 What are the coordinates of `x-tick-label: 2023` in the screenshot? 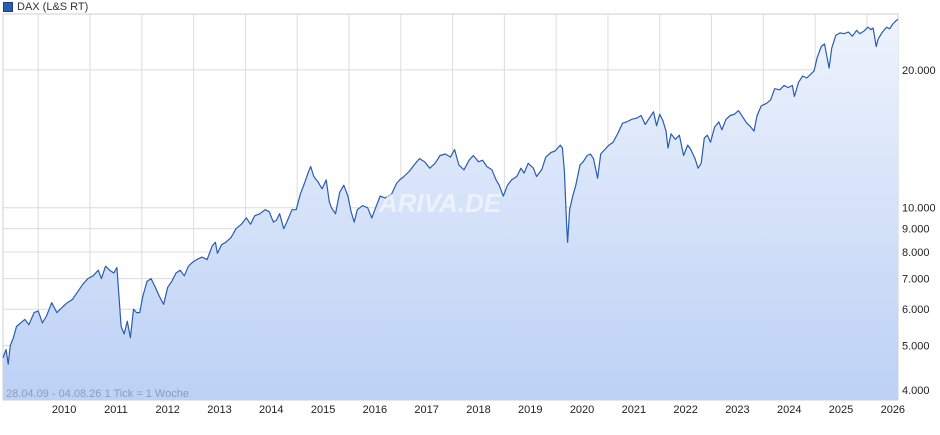 It's located at (737, 410).